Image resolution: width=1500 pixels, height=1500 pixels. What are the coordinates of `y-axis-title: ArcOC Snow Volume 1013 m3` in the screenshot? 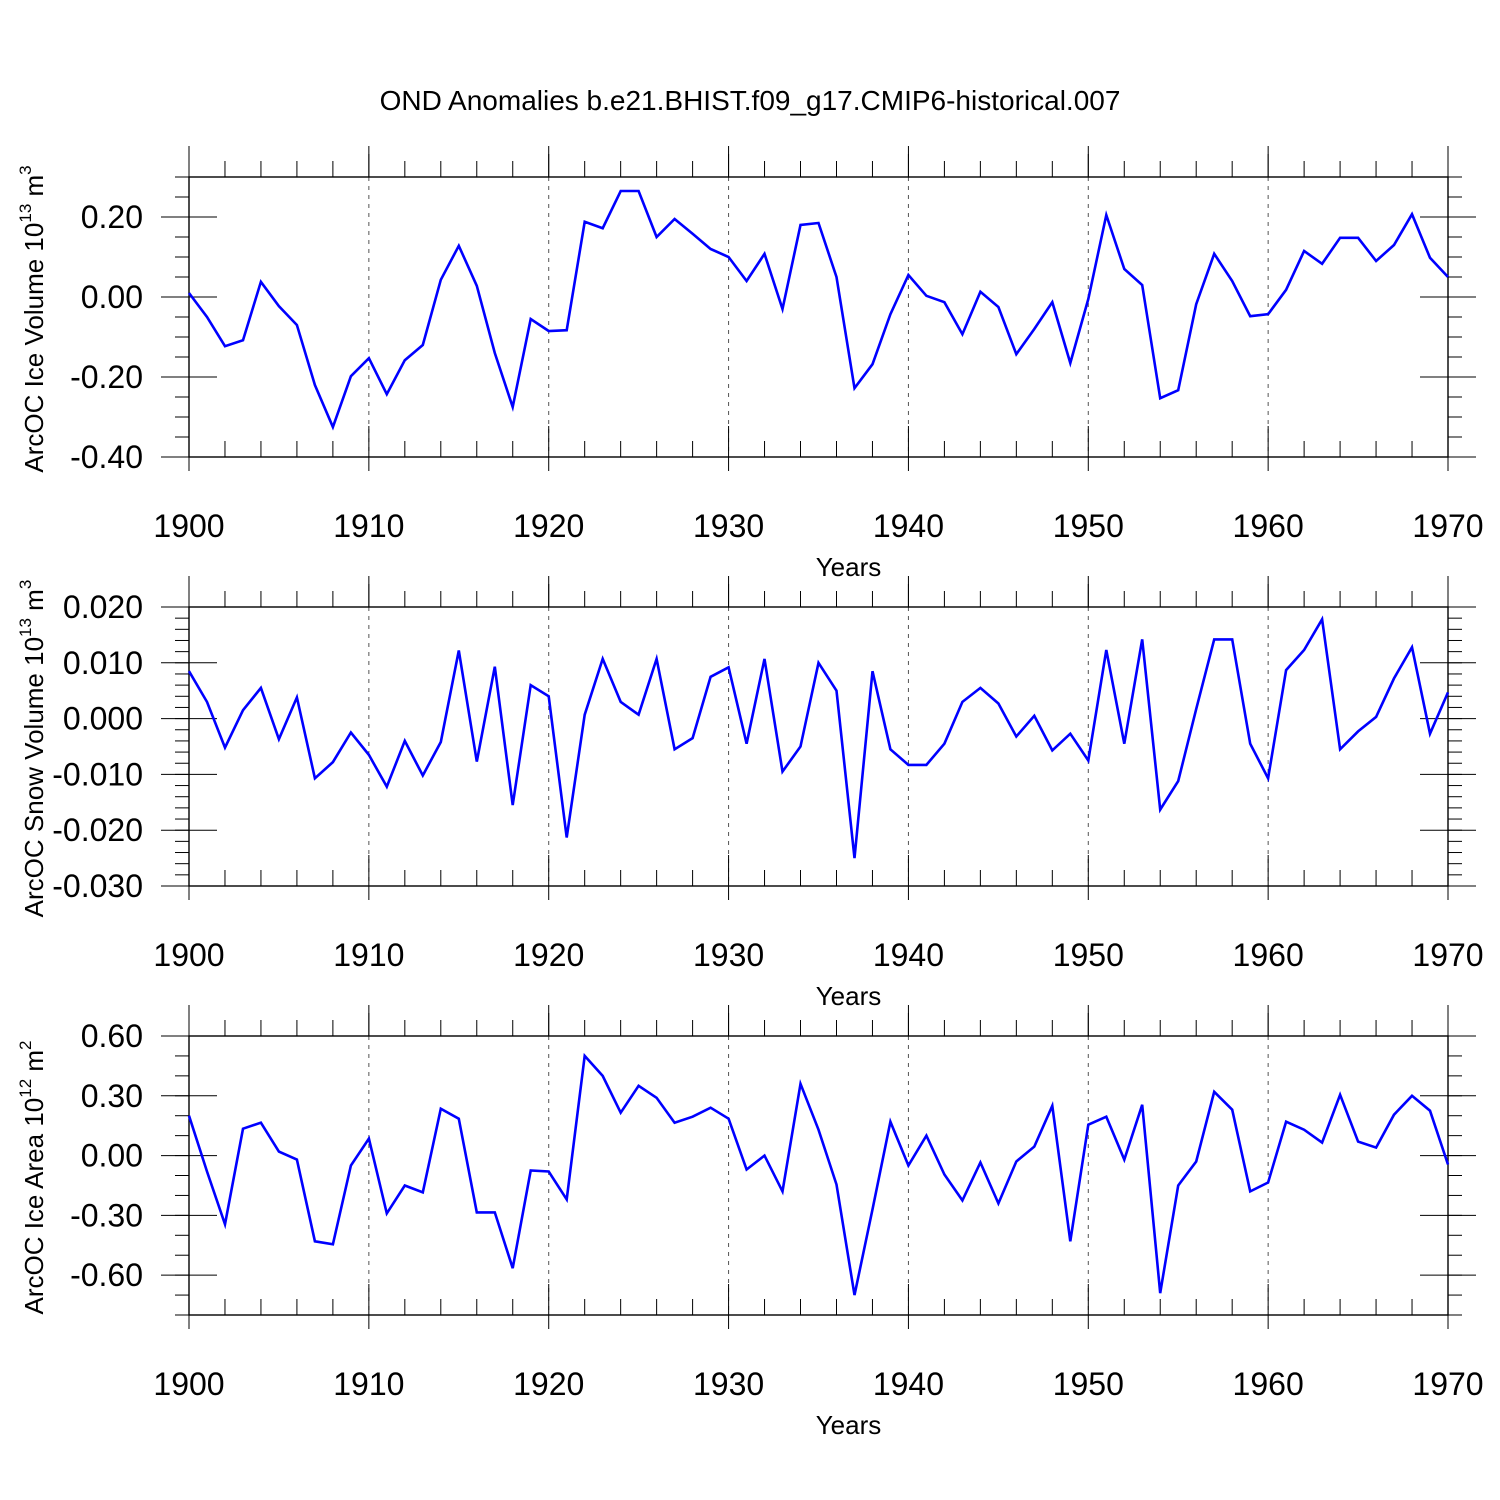 It's located at (32, 749).